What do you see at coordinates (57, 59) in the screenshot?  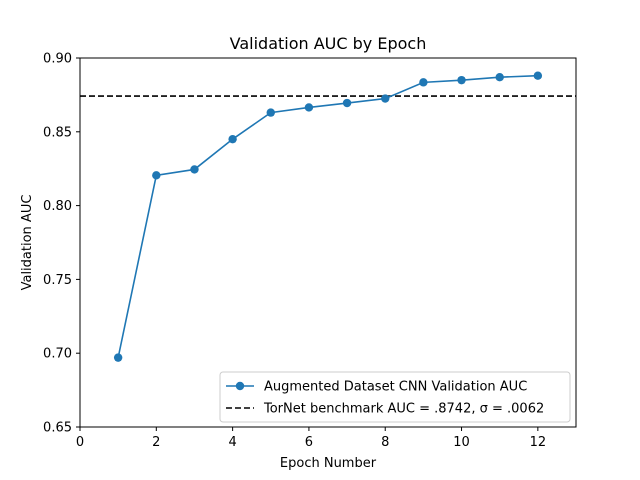 I see `y-tick-label: 0.90` at bounding box center [57, 59].